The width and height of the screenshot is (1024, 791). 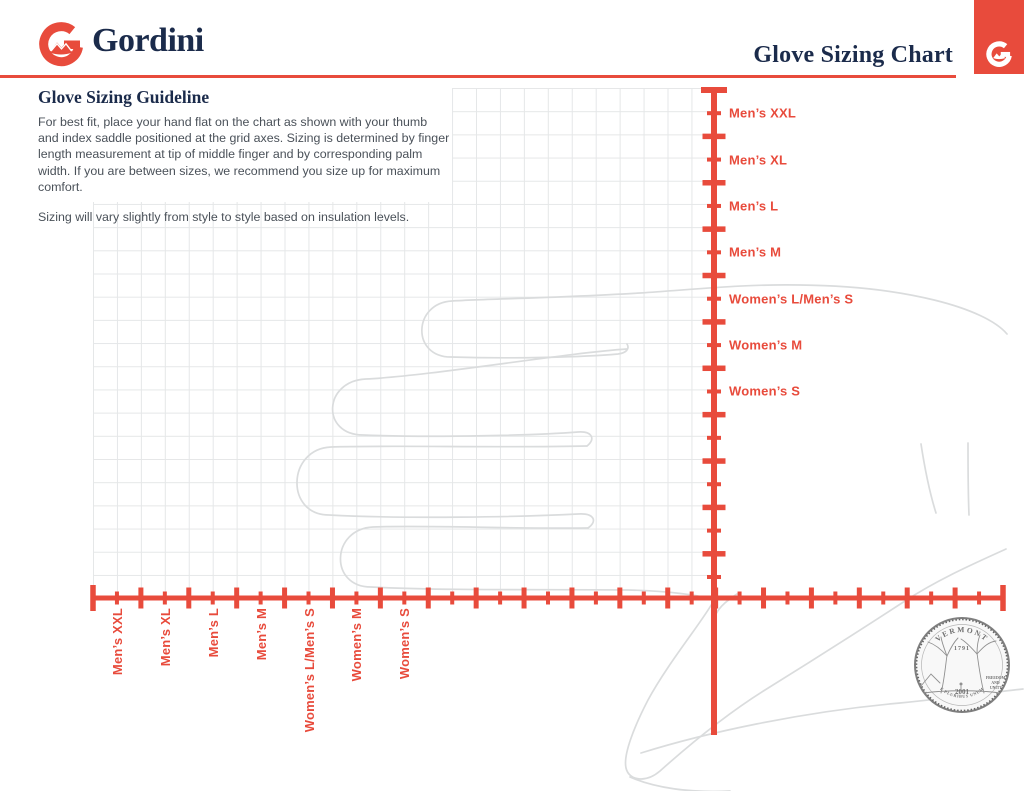 What do you see at coordinates (124, 97) in the screenshot?
I see `guideline-heading: Glove Sizing Guideline` at bounding box center [124, 97].